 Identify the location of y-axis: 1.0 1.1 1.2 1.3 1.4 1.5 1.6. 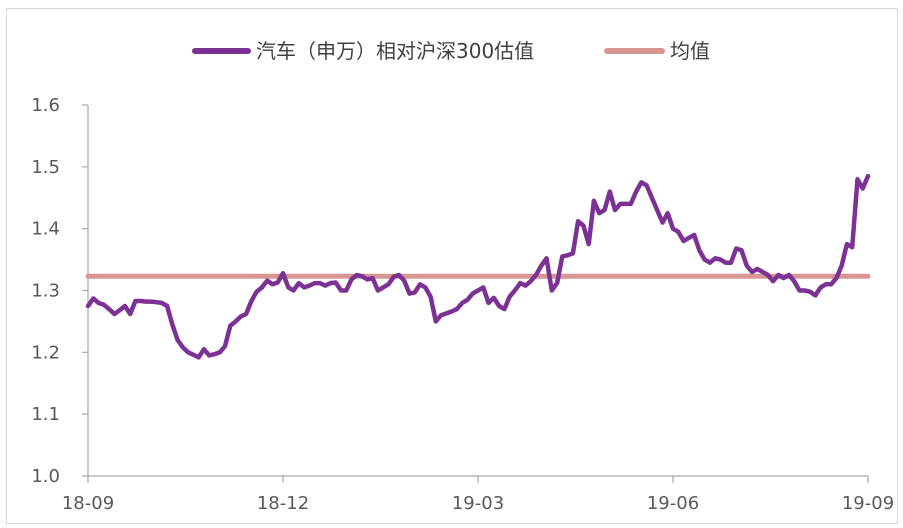
(60, 291).